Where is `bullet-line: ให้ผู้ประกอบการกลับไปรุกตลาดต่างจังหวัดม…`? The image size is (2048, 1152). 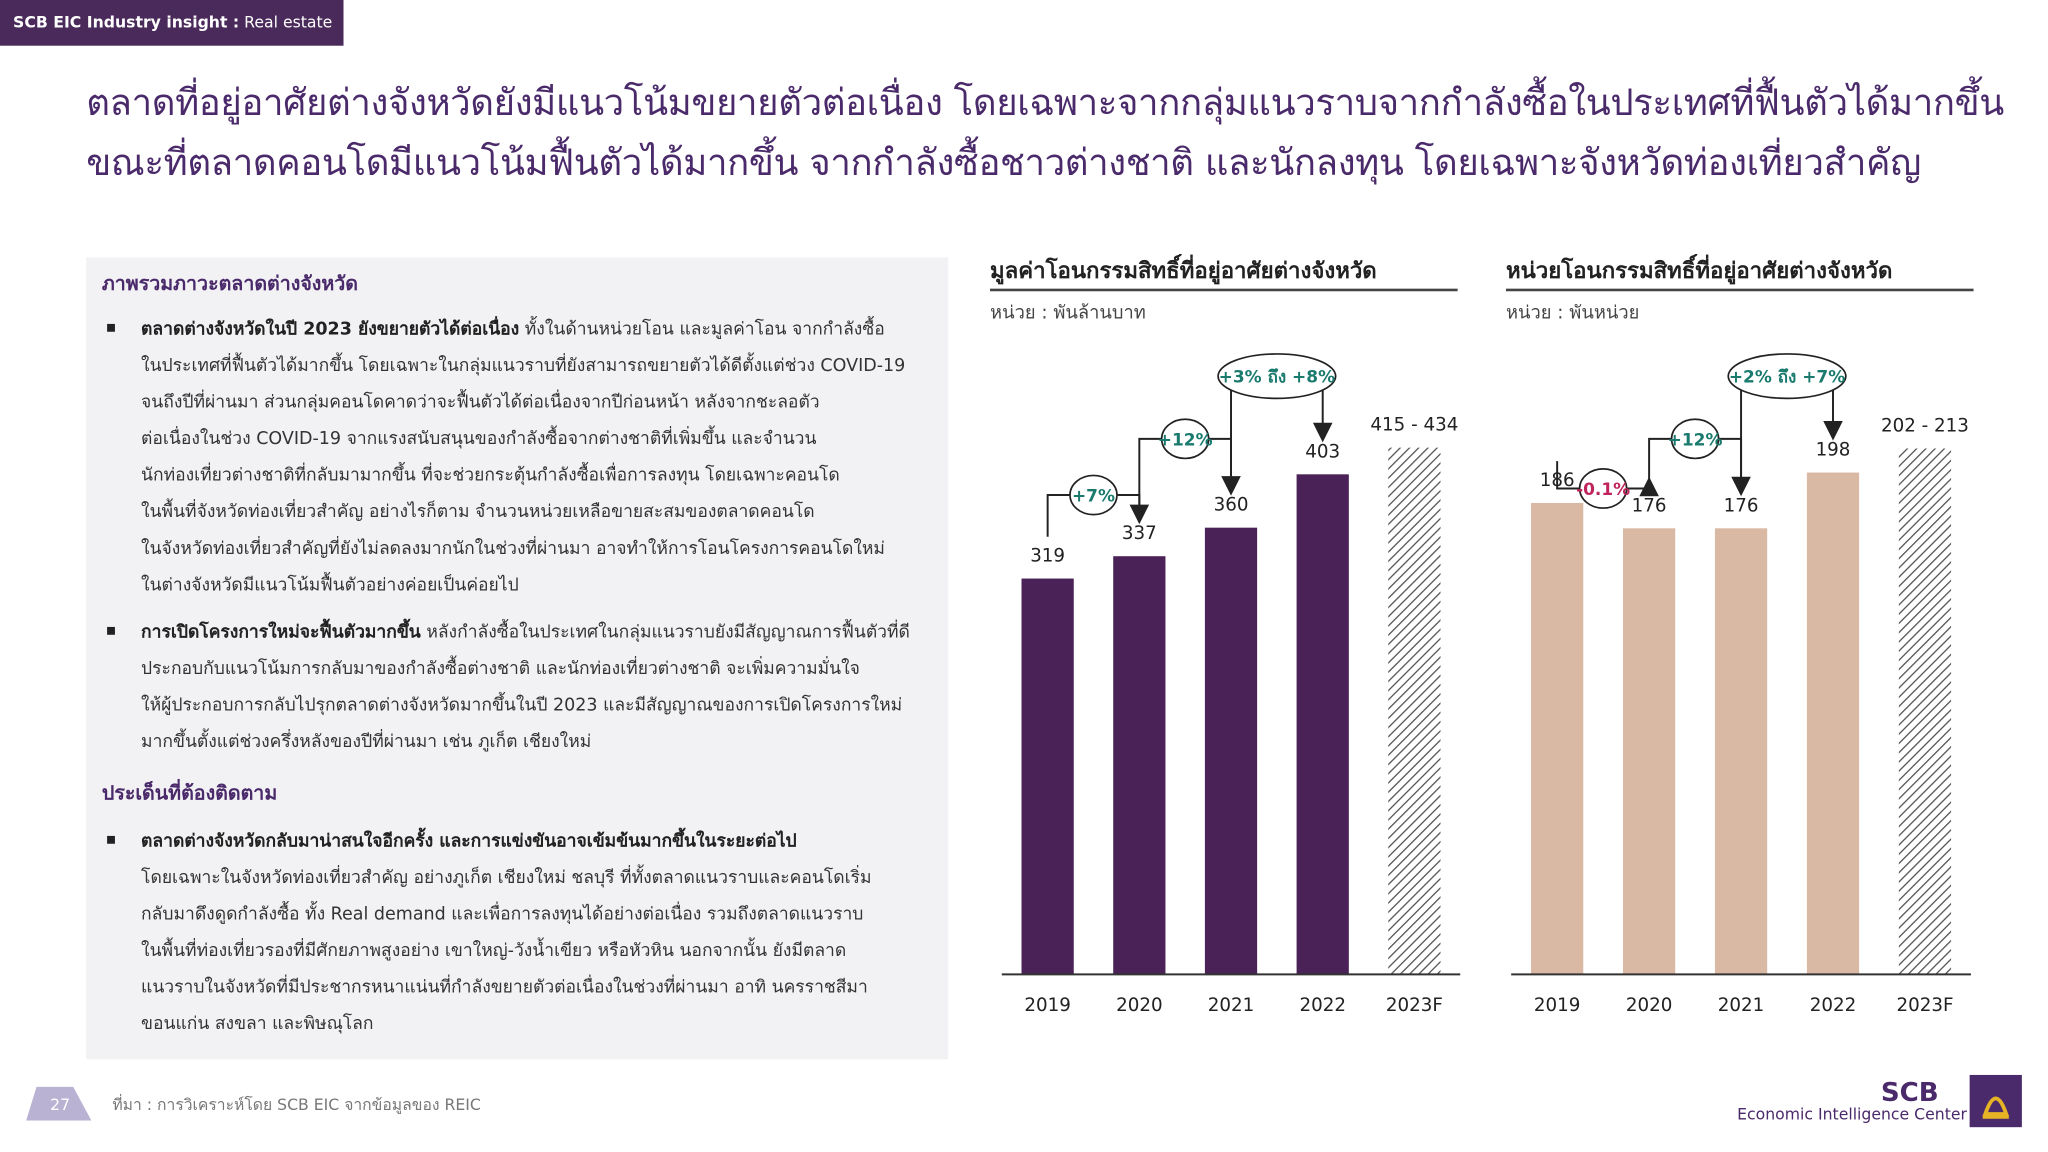 bullet-line: ให้ผู้ประกอบการกลับไปรุกตลาดต่างจังหวัดม… is located at coordinates (522, 706).